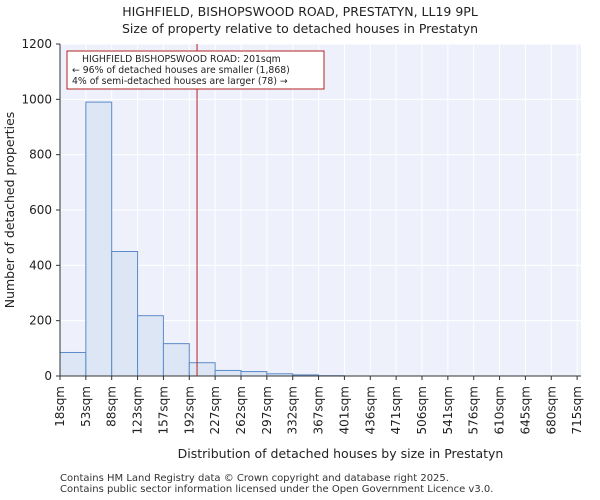 The width and height of the screenshot is (600, 500). What do you see at coordinates (254, 374) in the screenshot?
I see `bar-262sqm` at bounding box center [254, 374].